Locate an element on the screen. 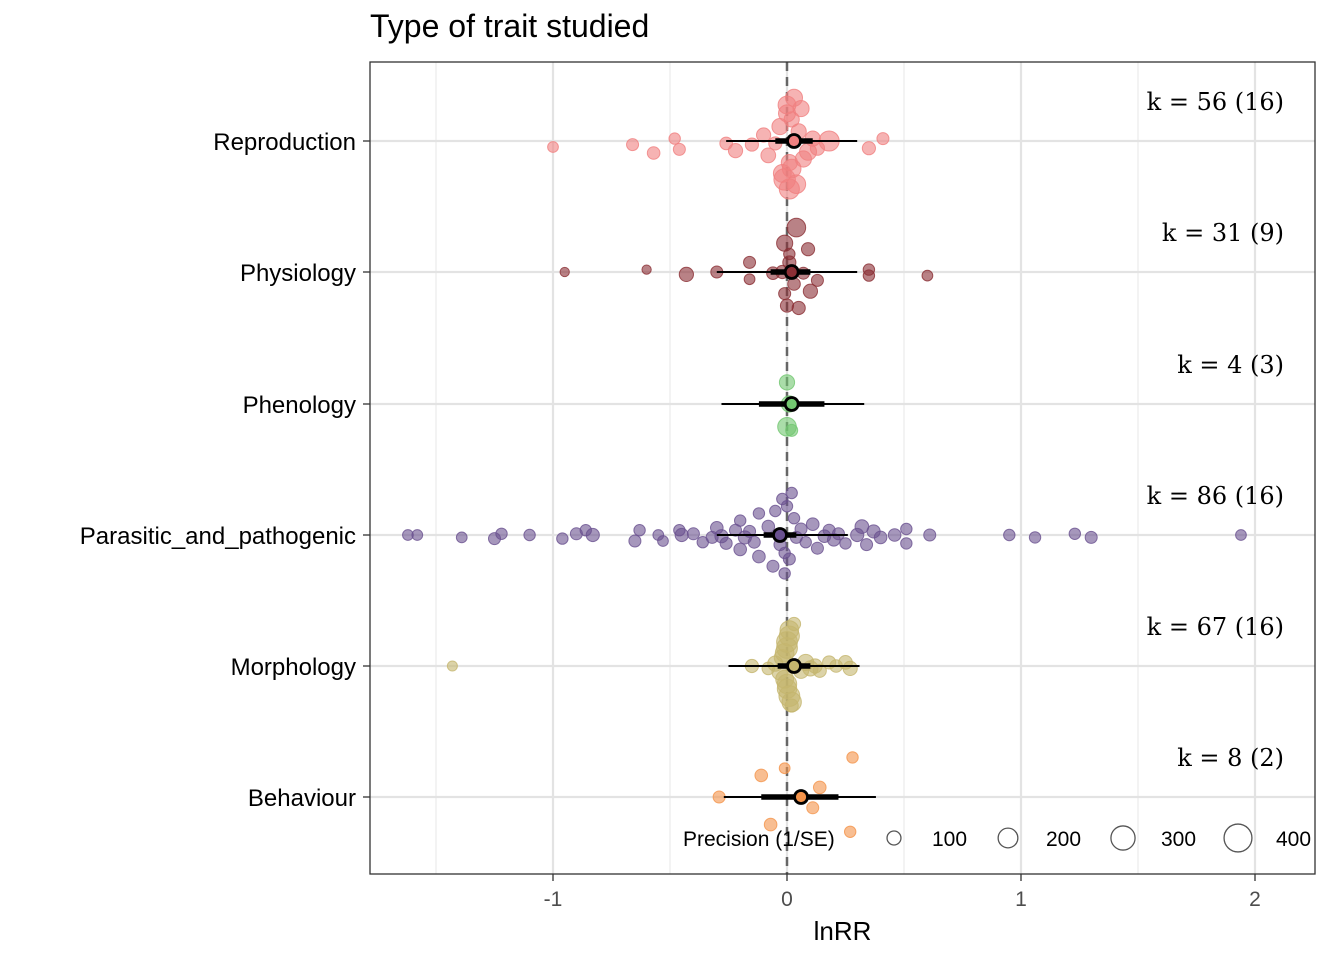  y-tick-label: Phenology is located at coordinates (299, 405).